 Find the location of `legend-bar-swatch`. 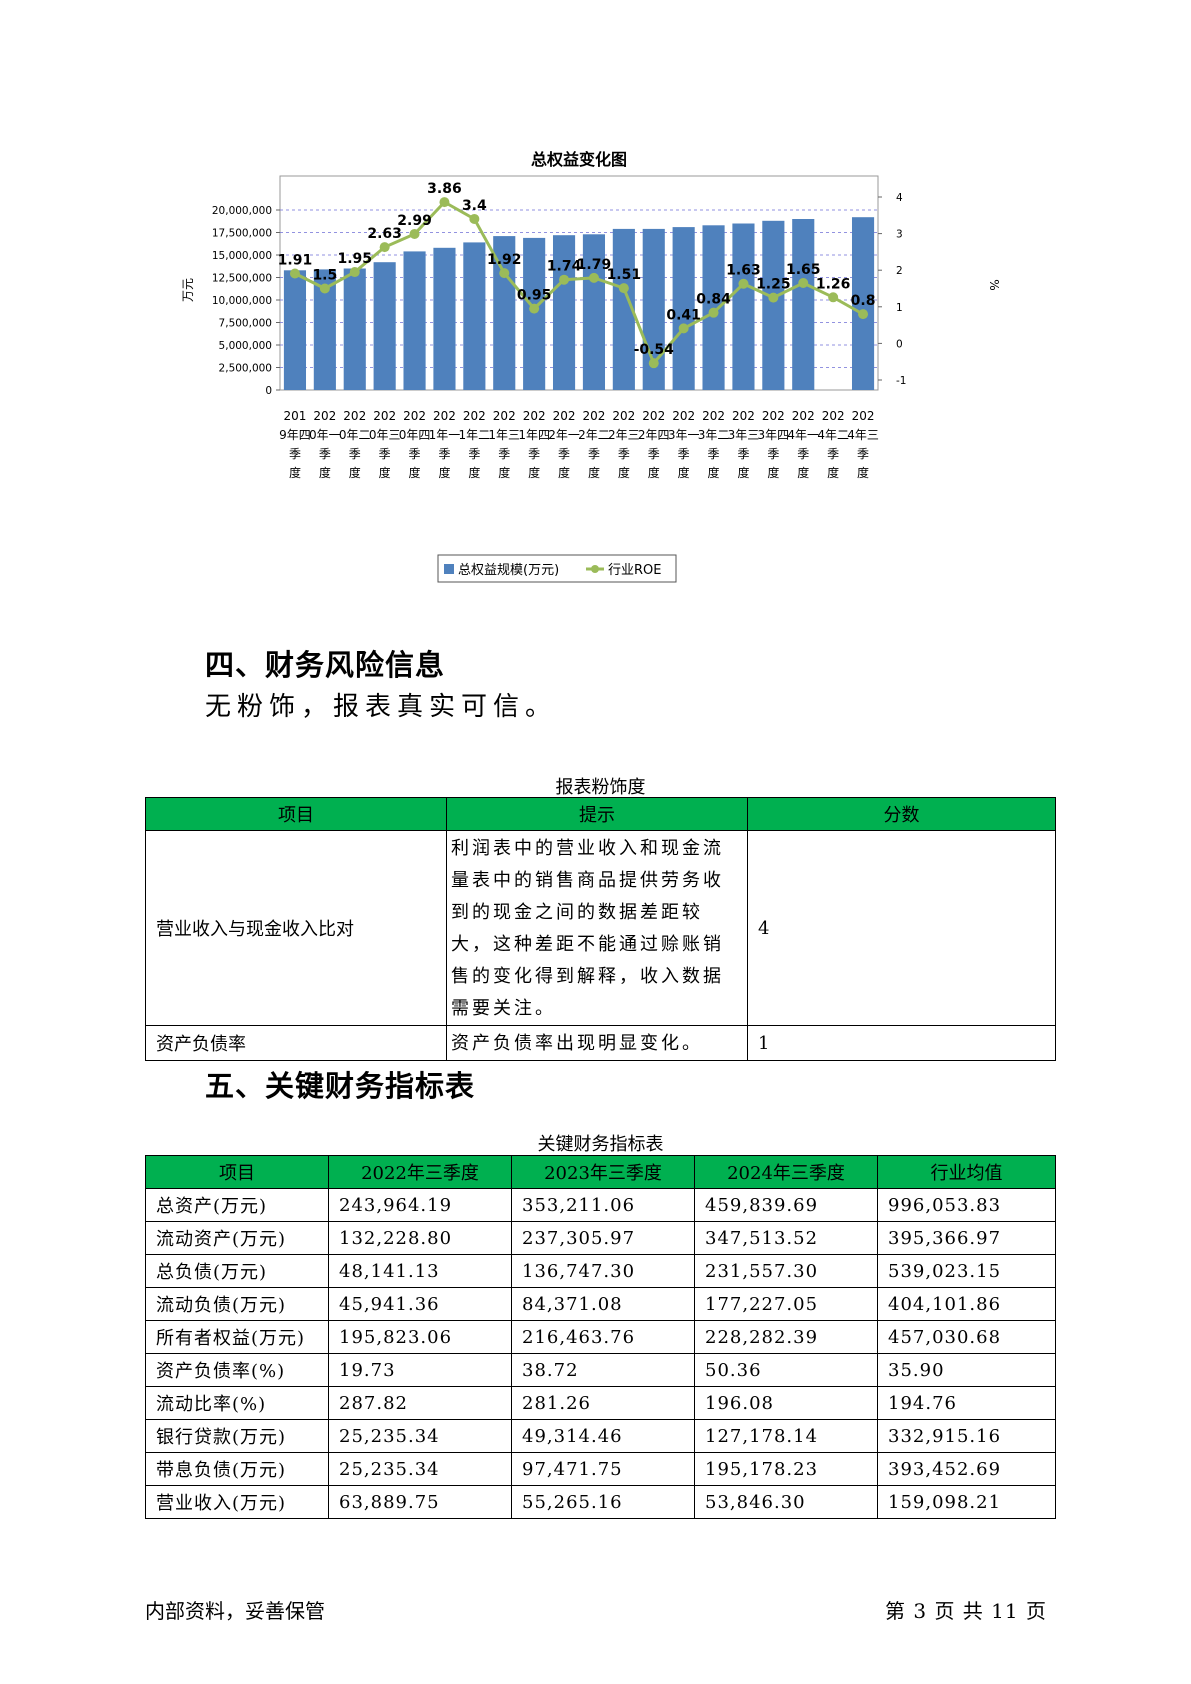

legend-bar-swatch is located at coordinates (449, 569).